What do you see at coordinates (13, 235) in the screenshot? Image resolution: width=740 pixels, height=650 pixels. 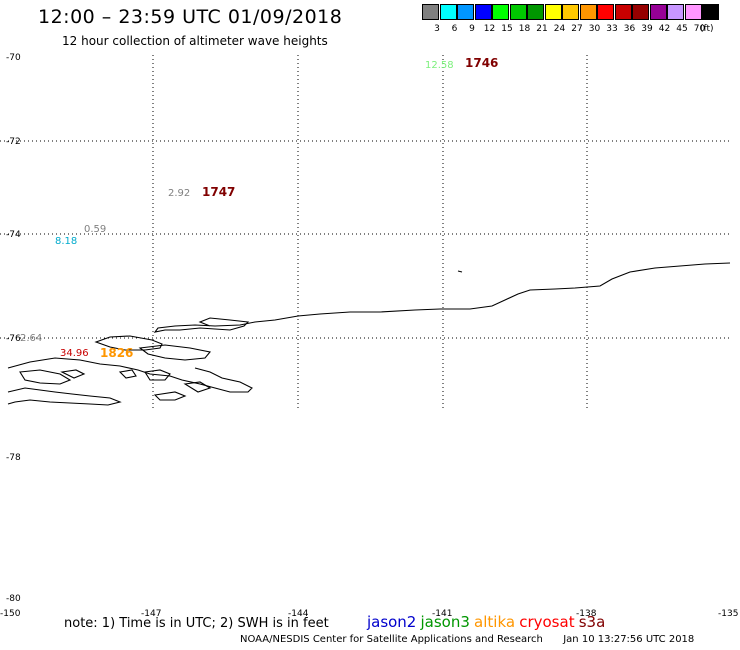 I see `lat-label: -74` at bounding box center [13, 235].